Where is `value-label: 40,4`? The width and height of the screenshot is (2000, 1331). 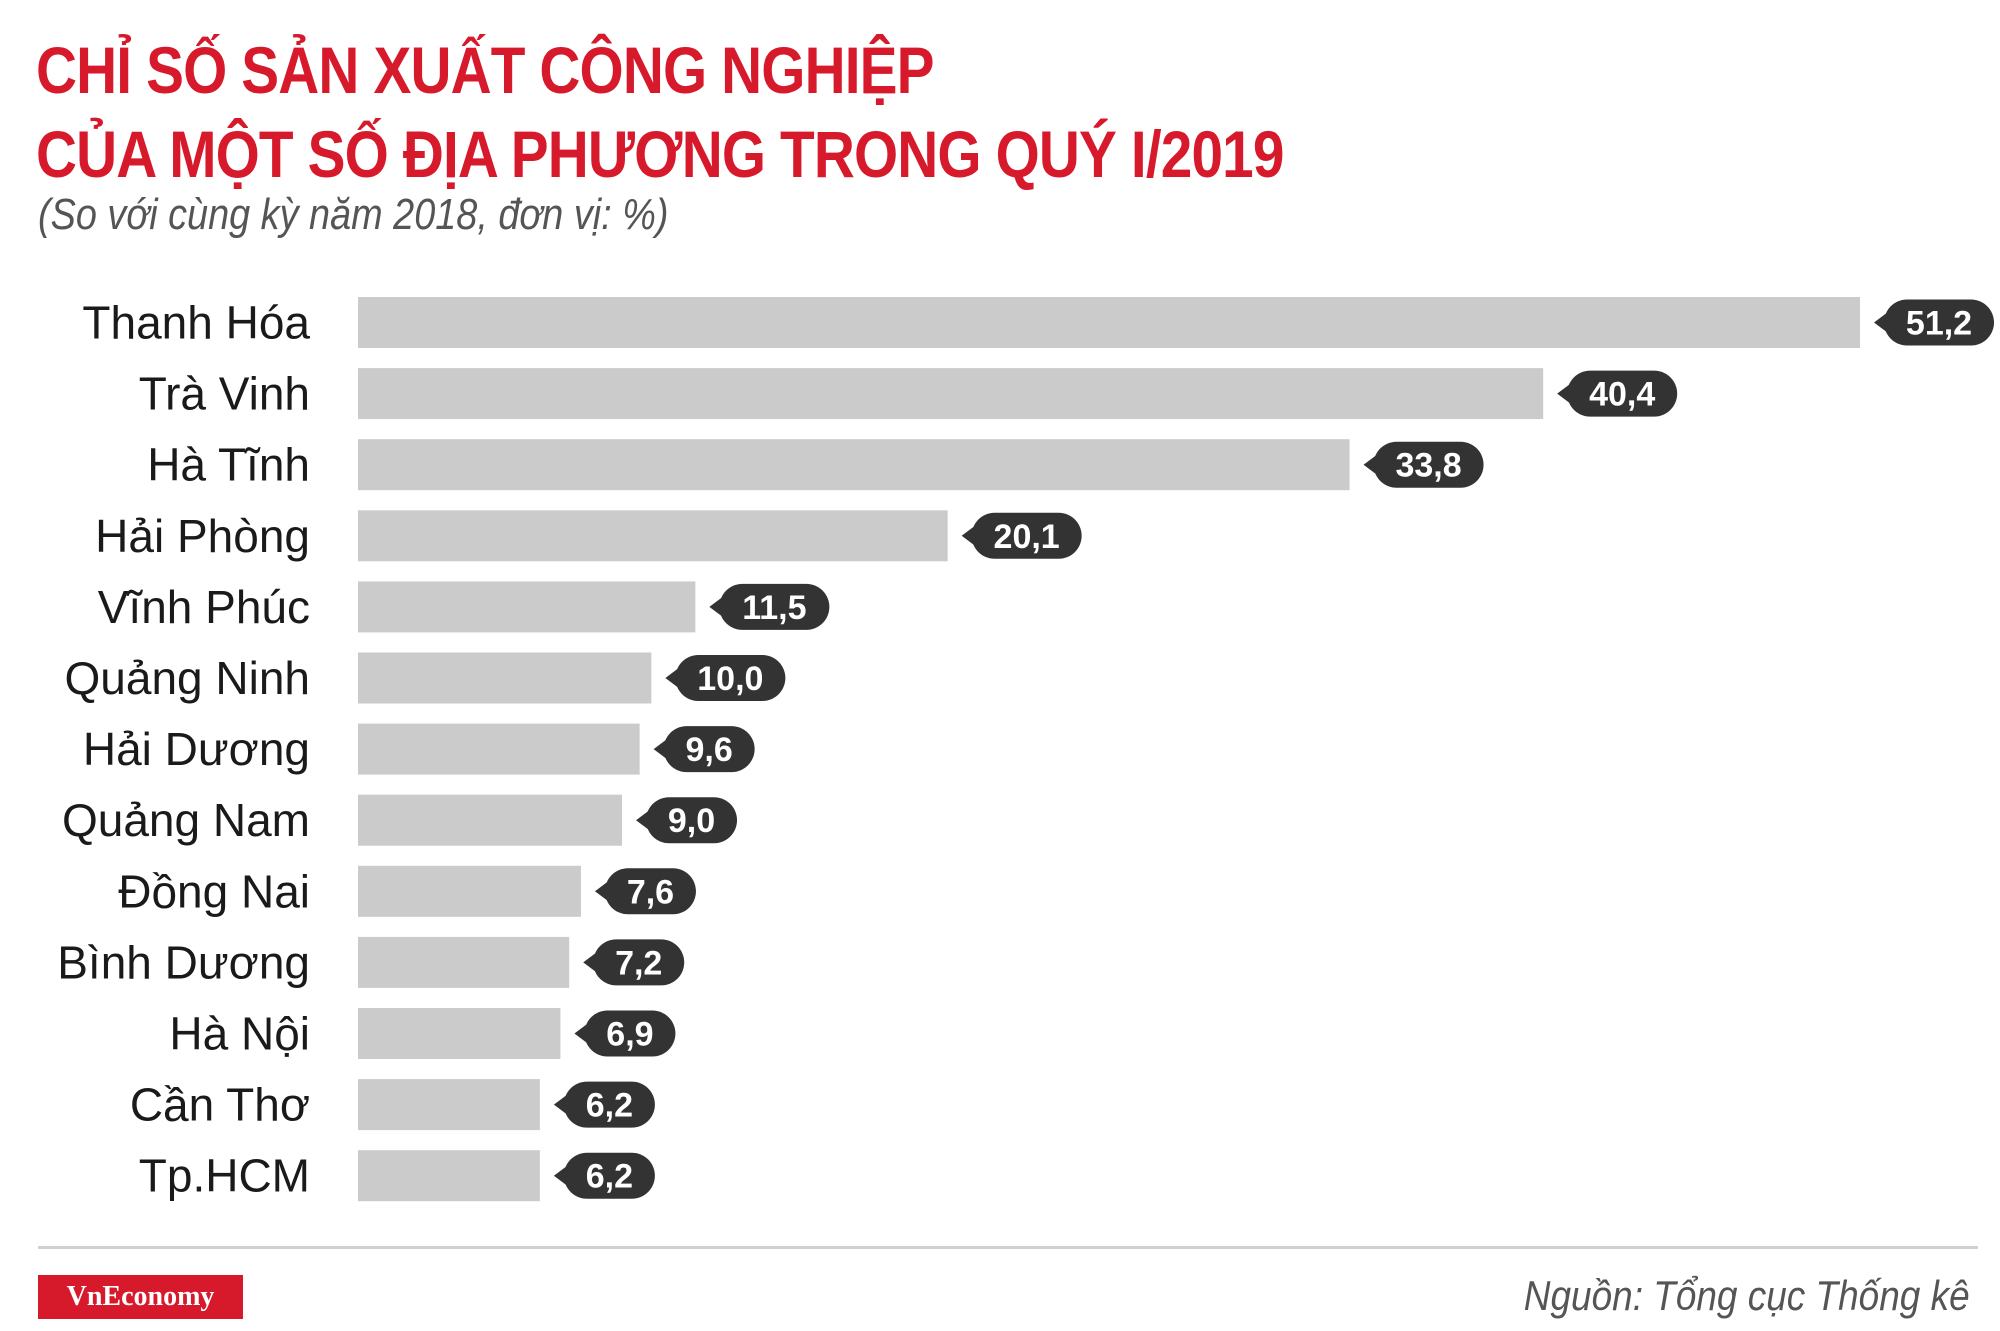
value-label: 40,4 is located at coordinates (1622, 395).